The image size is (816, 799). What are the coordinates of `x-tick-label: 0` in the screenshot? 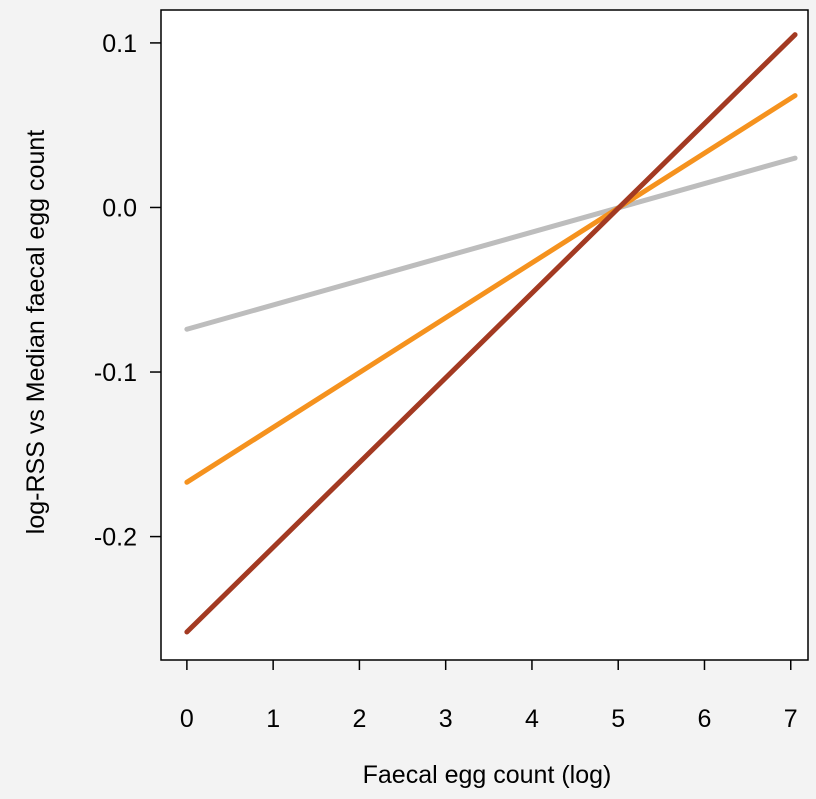 It's located at (187, 719).